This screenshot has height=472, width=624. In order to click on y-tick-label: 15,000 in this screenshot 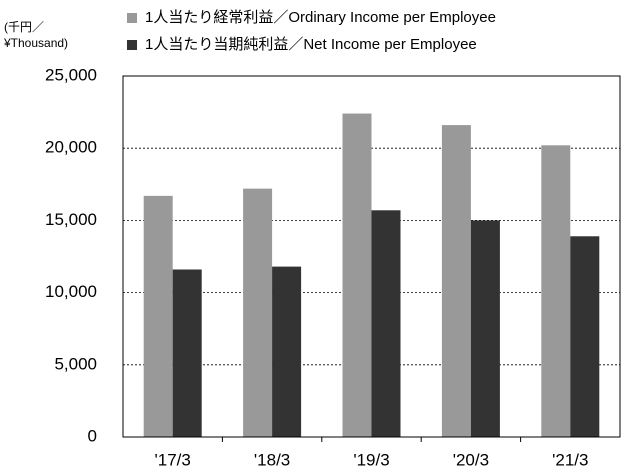, I will do `click(71, 219)`.